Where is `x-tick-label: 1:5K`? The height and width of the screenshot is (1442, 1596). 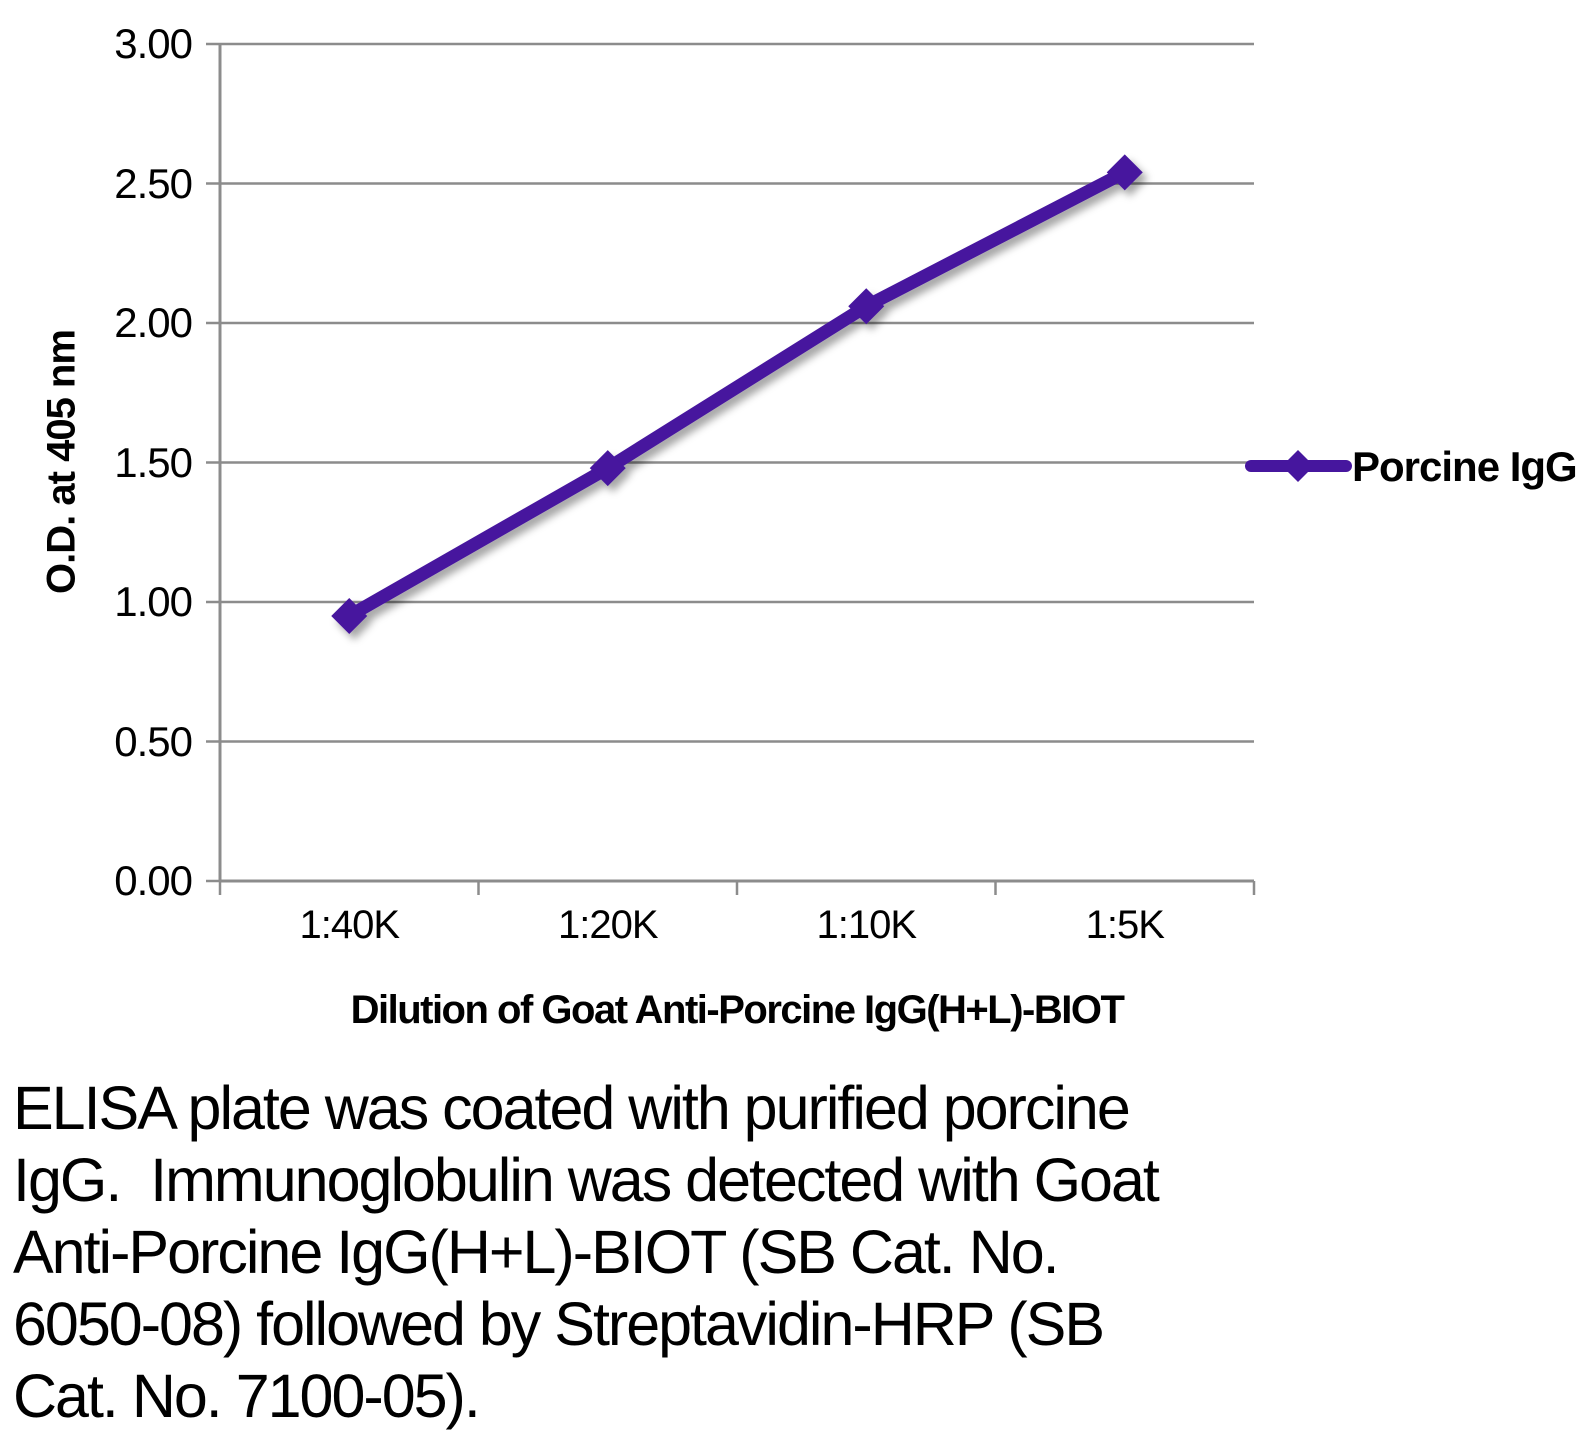 x-tick-label: 1:5K is located at coordinates (1125, 925).